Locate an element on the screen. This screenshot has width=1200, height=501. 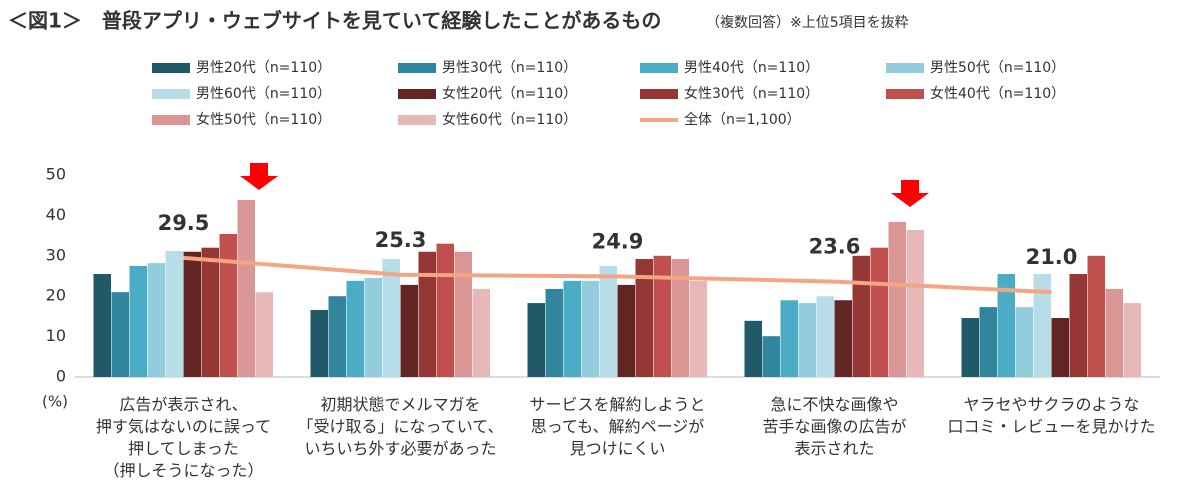
data-label: 25.3 is located at coordinates (401, 240).